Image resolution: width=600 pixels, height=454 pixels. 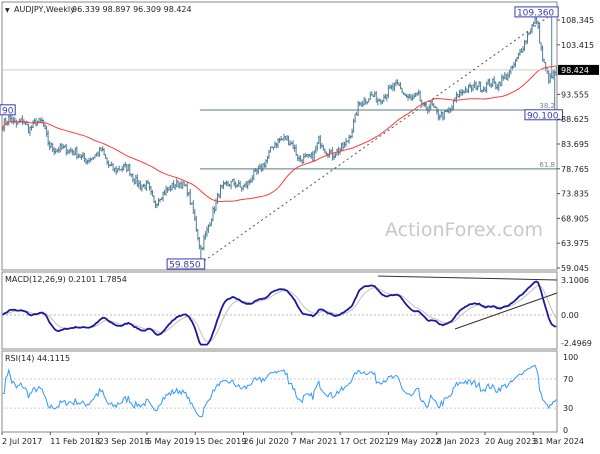 What do you see at coordinates (170, 441) in the screenshot?
I see `x-tick-label: 5 May 2019` at bounding box center [170, 441].